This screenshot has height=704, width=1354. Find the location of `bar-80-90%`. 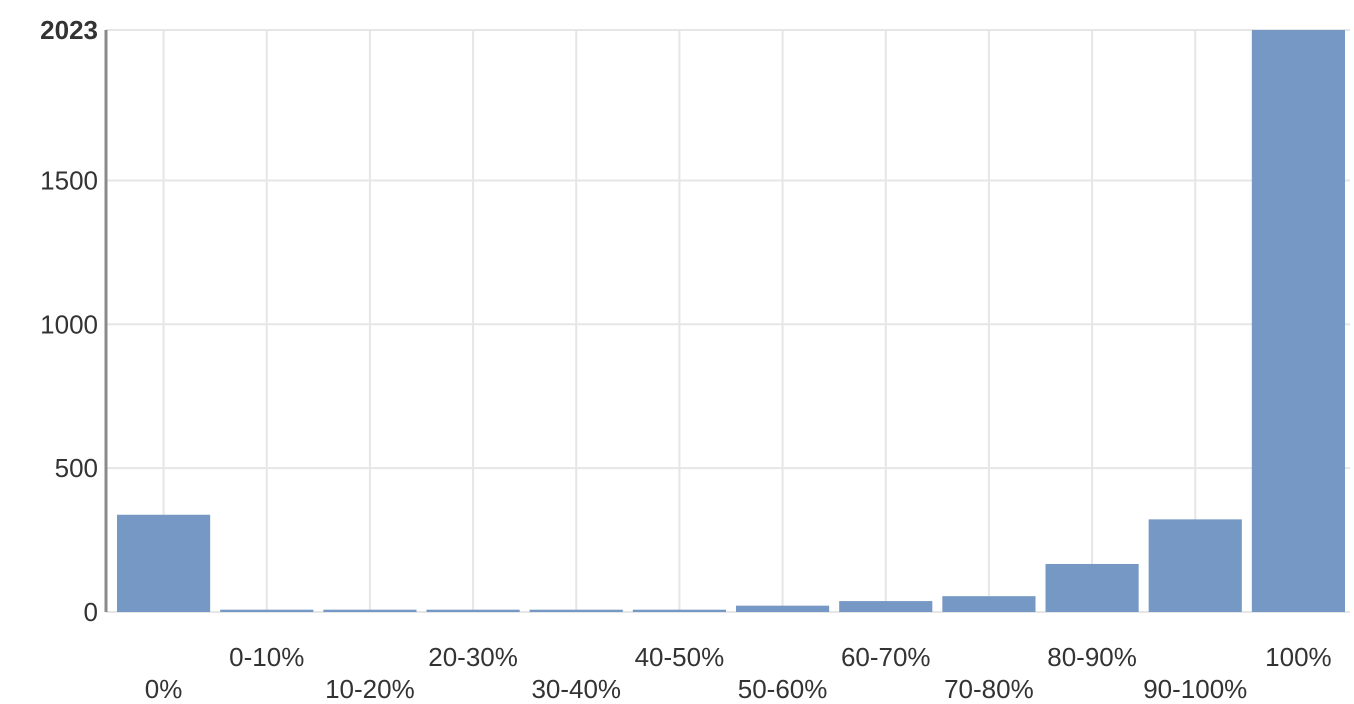

bar-80-90% is located at coordinates (1092, 587).